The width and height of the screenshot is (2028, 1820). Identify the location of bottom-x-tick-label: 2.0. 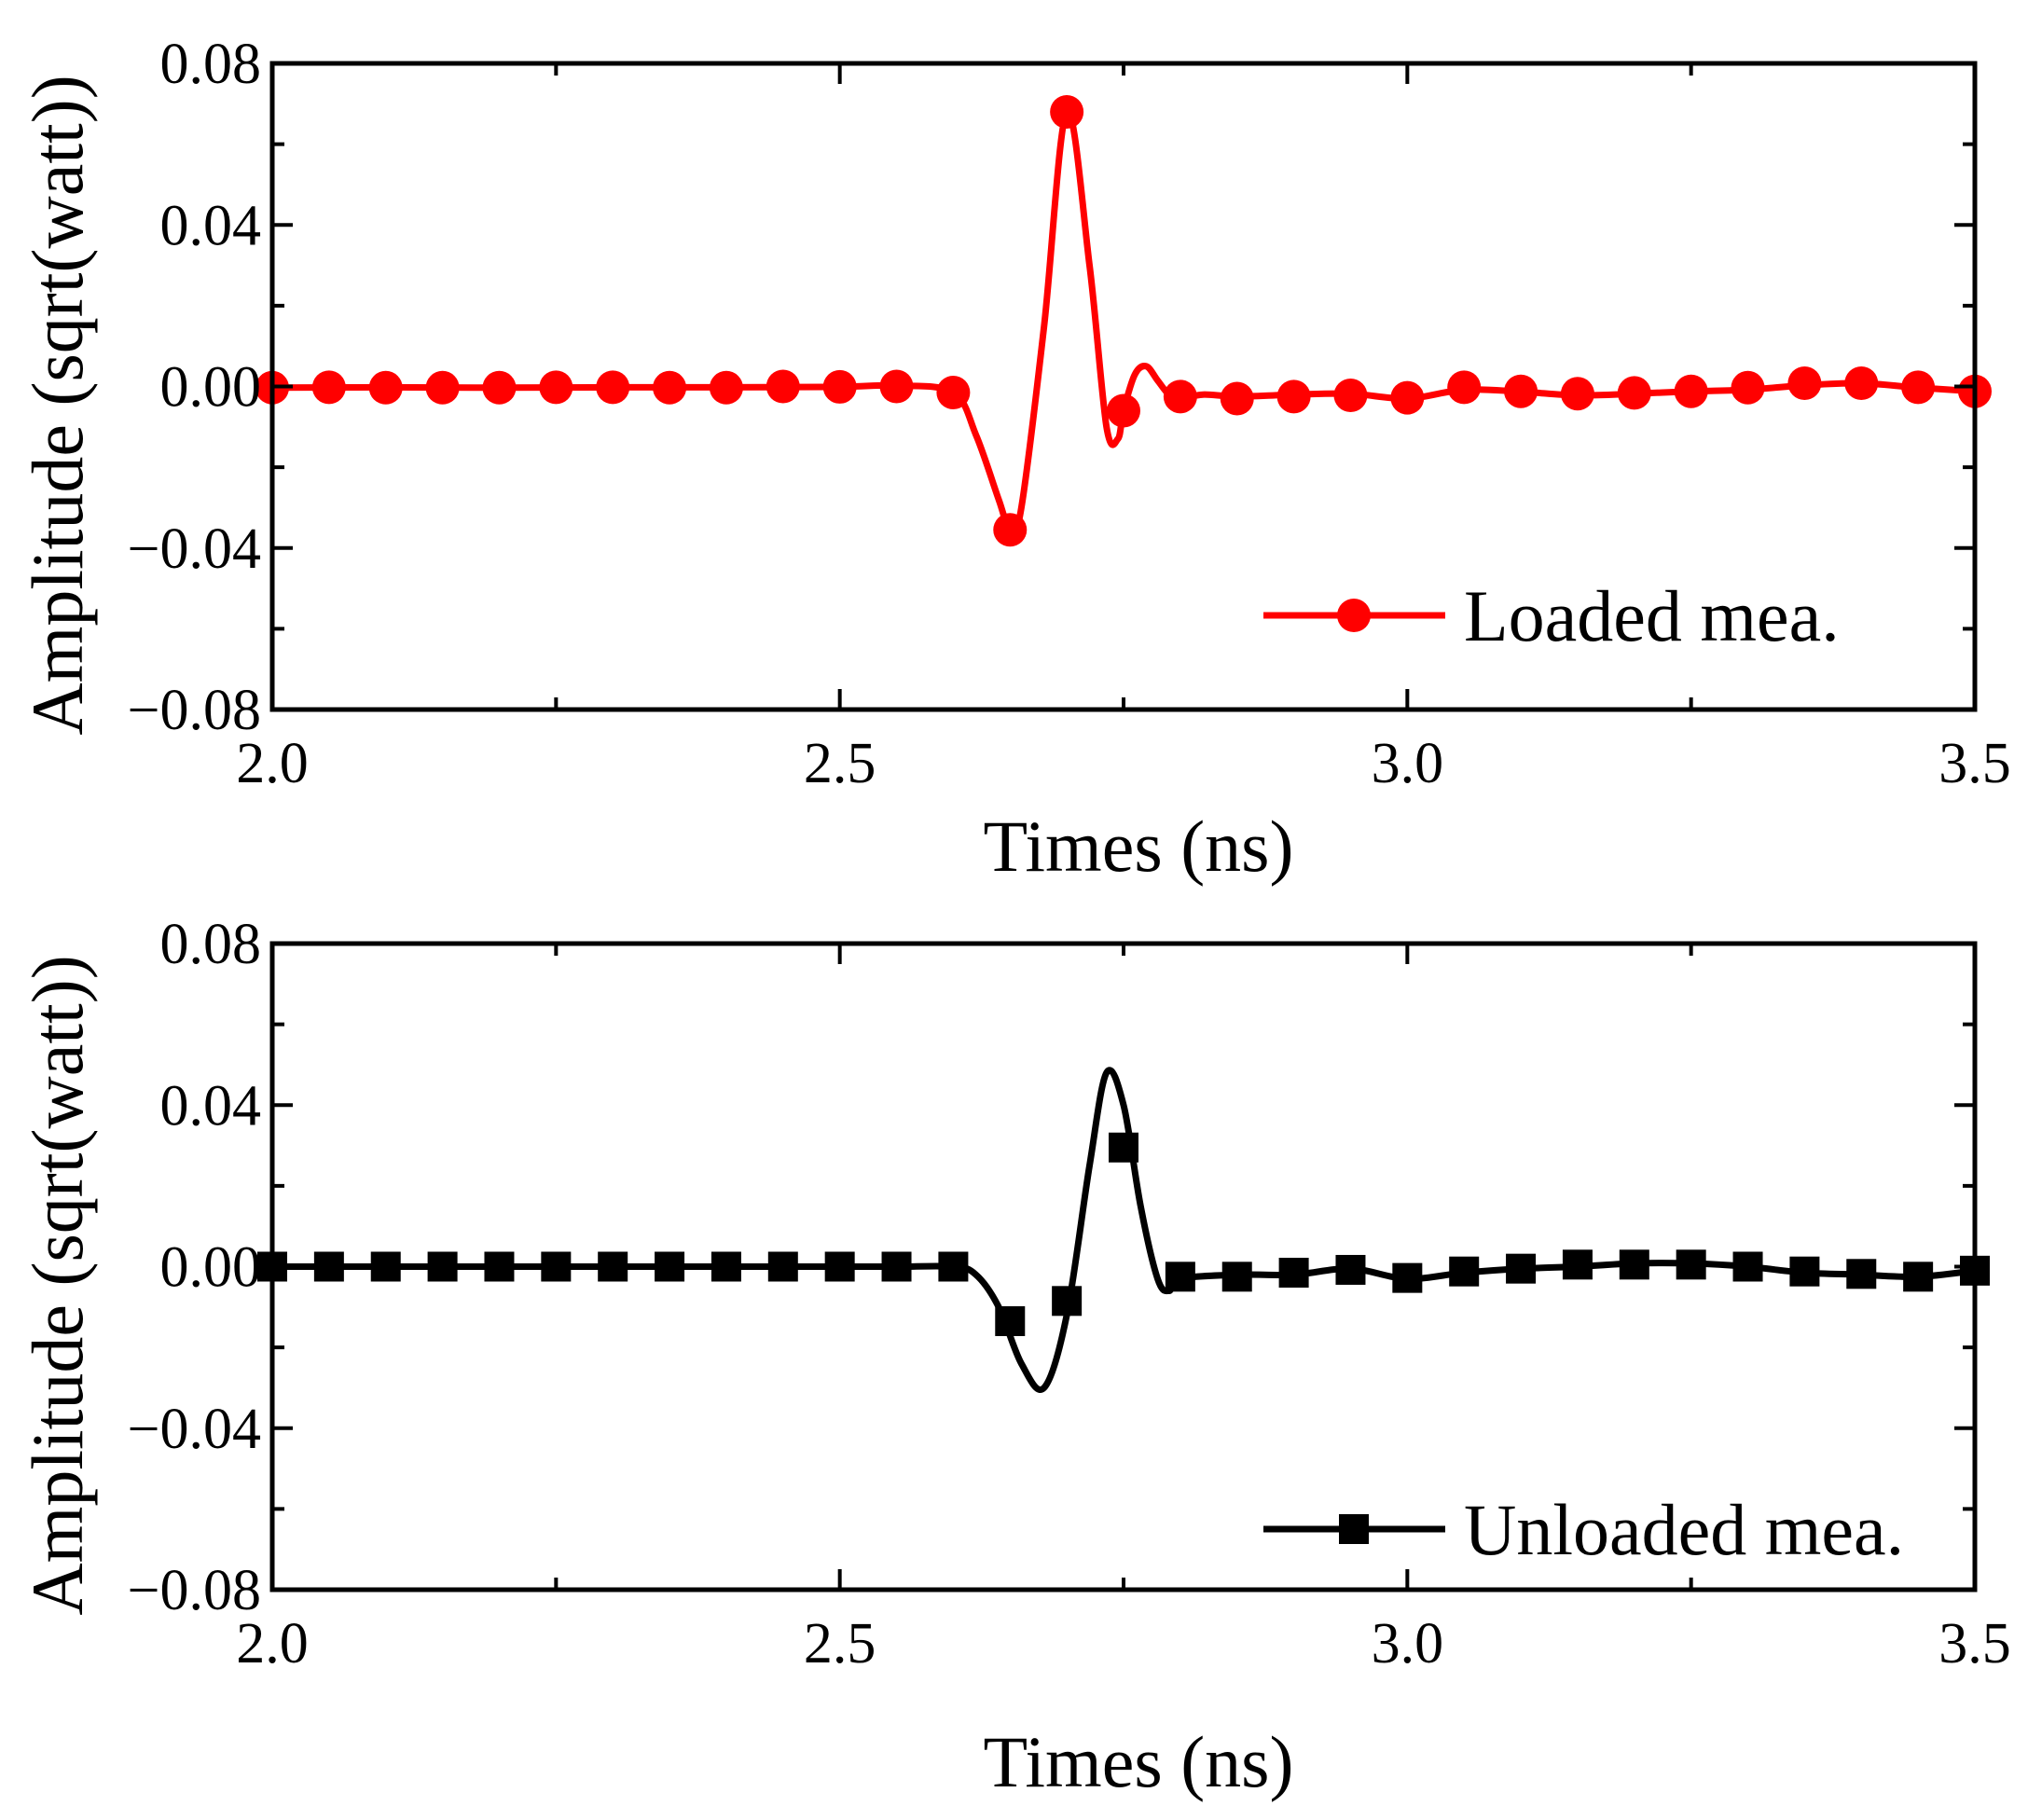
(272, 1643).